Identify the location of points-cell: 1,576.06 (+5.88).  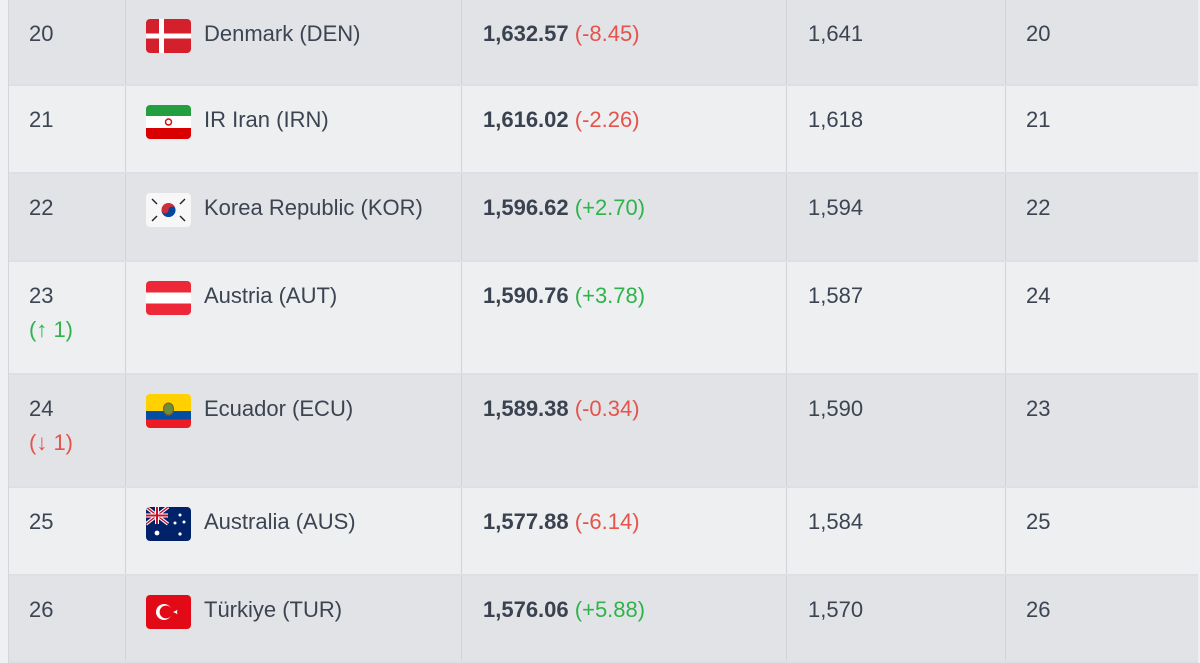
(624, 618).